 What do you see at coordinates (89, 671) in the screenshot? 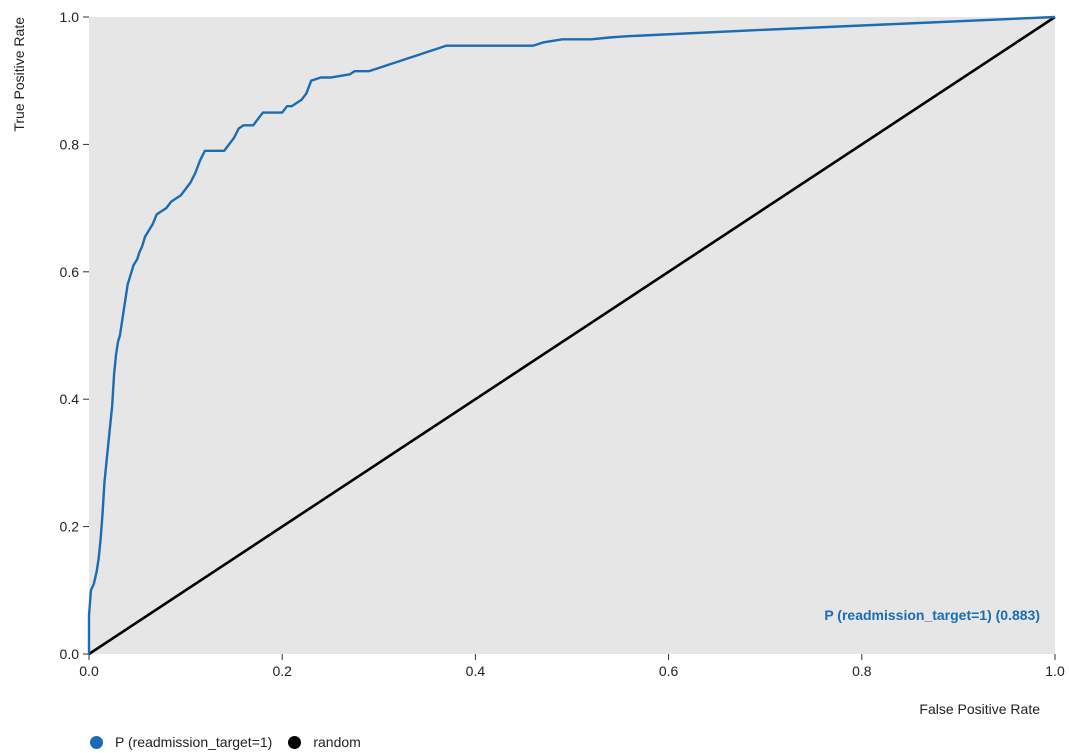
I see `x-tick-label: 0.0` at bounding box center [89, 671].